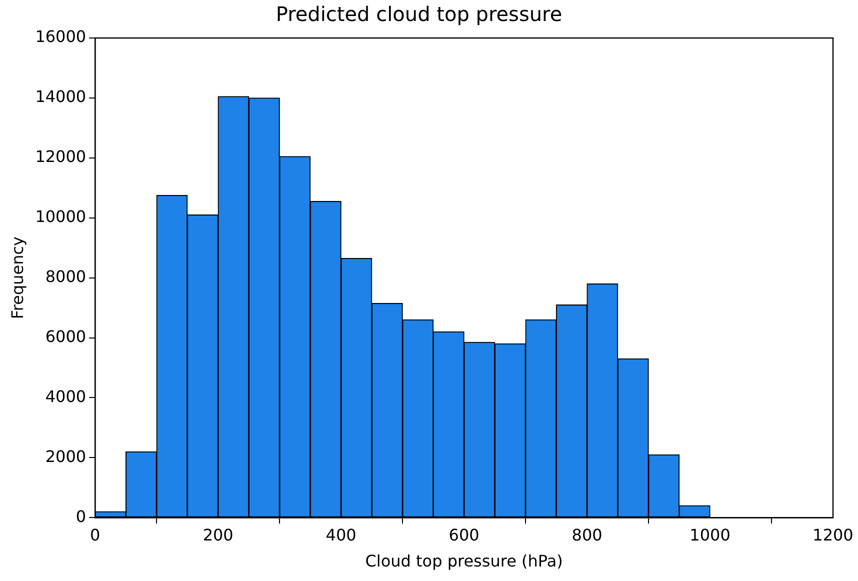 This screenshot has width=858, height=581. Describe the element at coordinates (218, 534) in the screenshot. I see `x-tick-label: 200` at that location.